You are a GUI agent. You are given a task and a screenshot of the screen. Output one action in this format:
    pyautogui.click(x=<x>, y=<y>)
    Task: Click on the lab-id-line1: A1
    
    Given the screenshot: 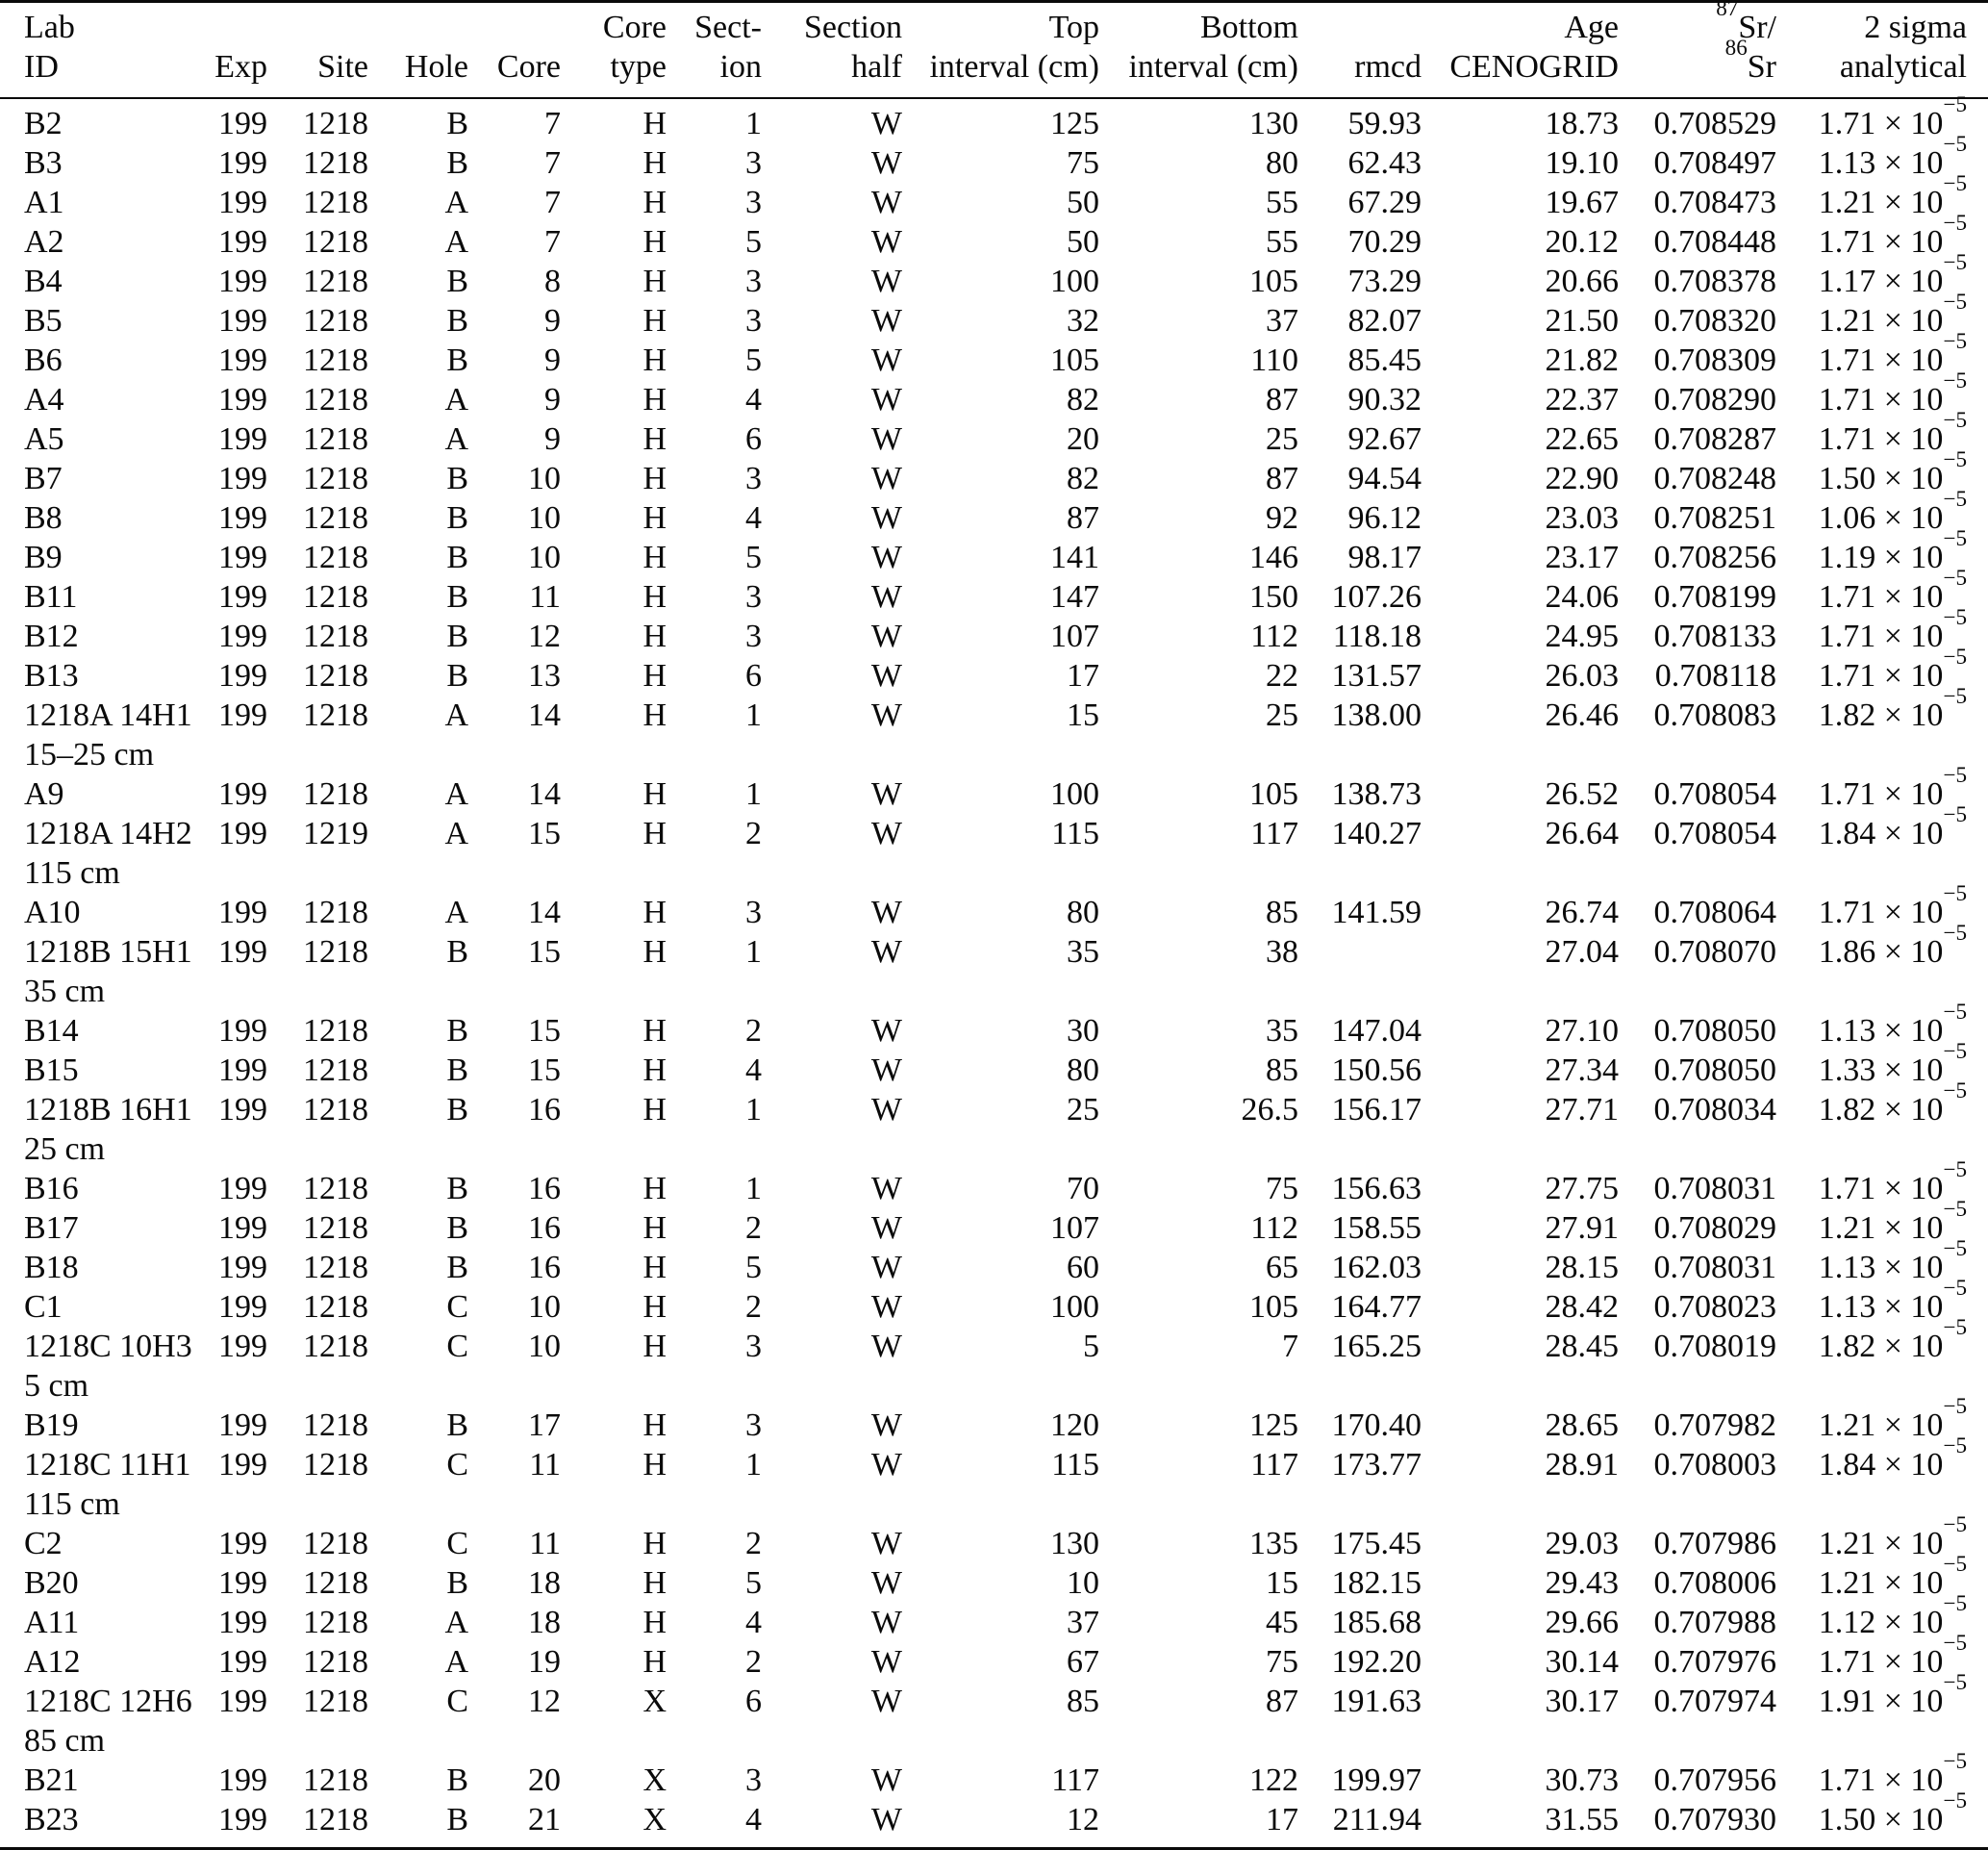 What is the action you would take?
    pyautogui.click(x=44, y=202)
    